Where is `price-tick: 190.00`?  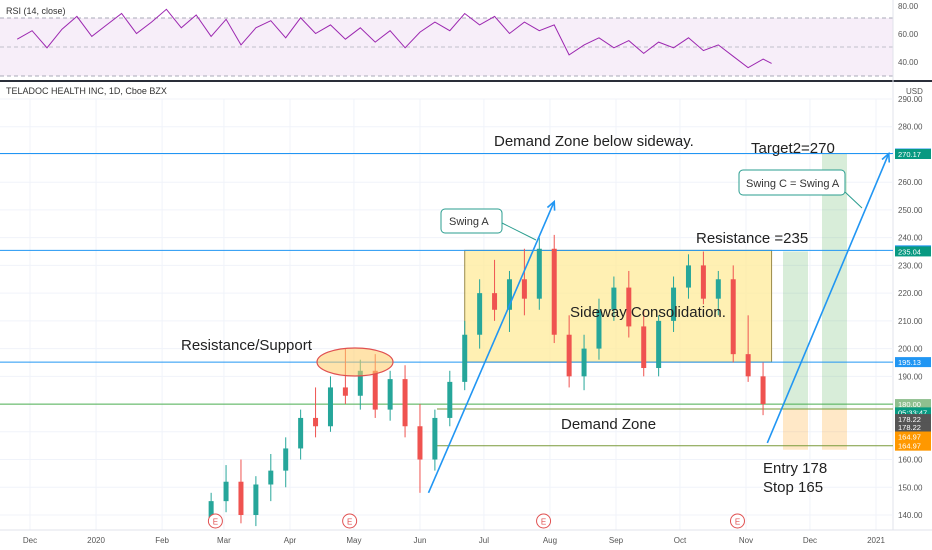 price-tick: 190.00 is located at coordinates (910, 376).